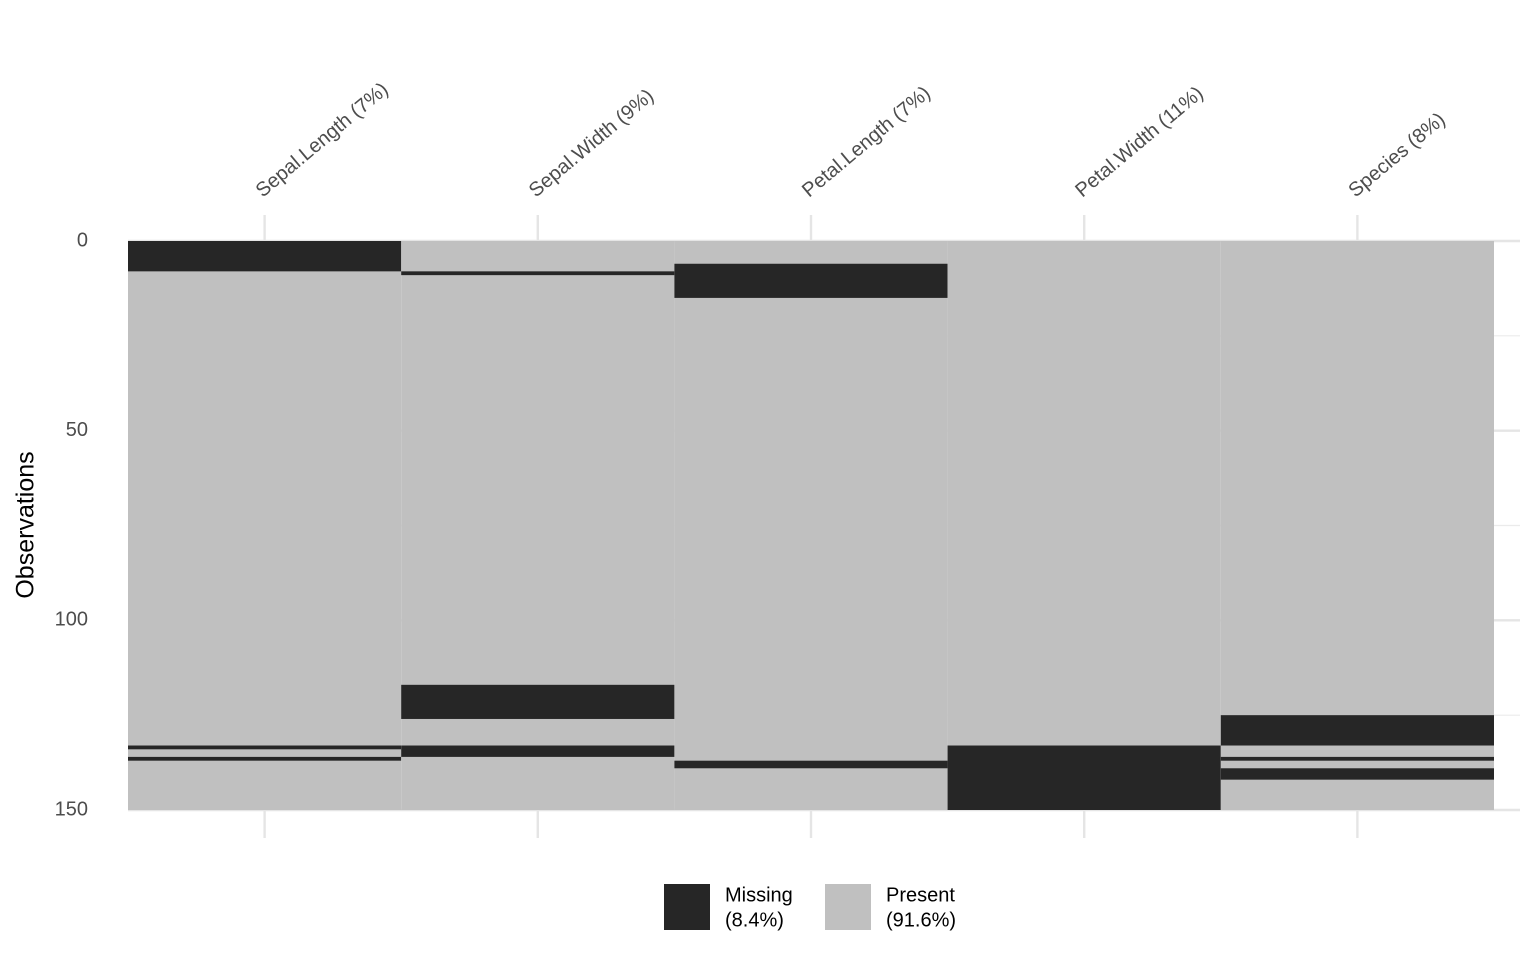 The width and height of the screenshot is (1536, 965). I want to click on legend-value: (8.4%), so click(754, 920).